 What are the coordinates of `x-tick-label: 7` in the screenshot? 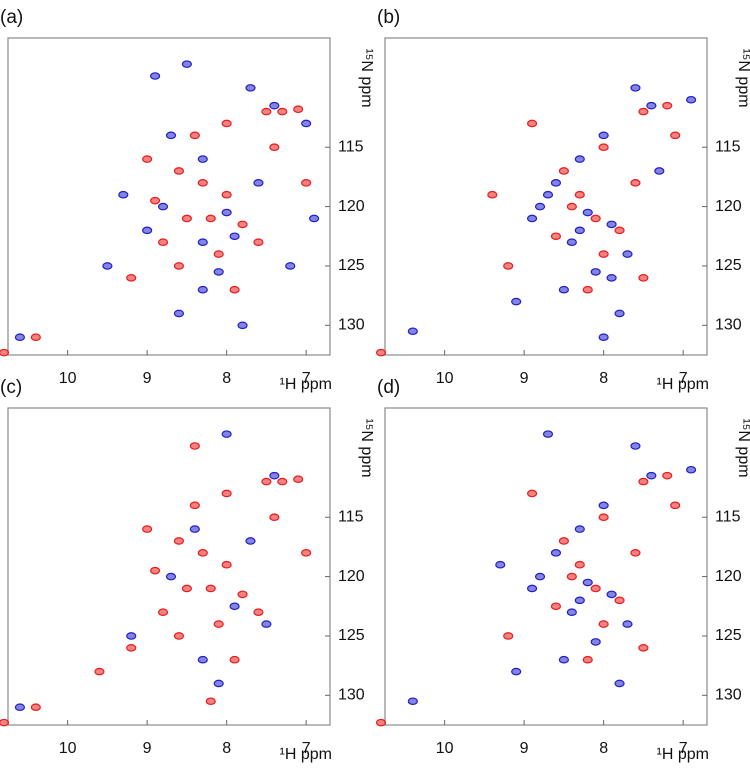 It's located at (683, 378).